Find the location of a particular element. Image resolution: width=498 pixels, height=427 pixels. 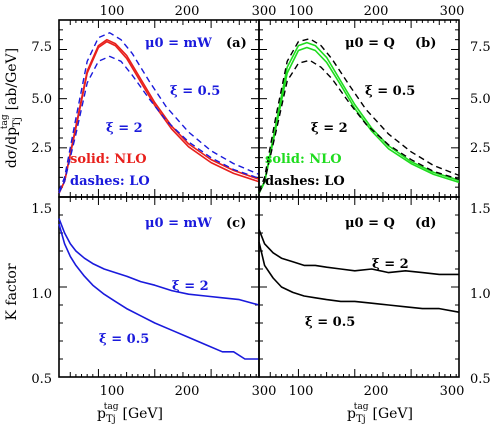

y-tick-top-7.5: 7.5 is located at coordinates (41, 47).